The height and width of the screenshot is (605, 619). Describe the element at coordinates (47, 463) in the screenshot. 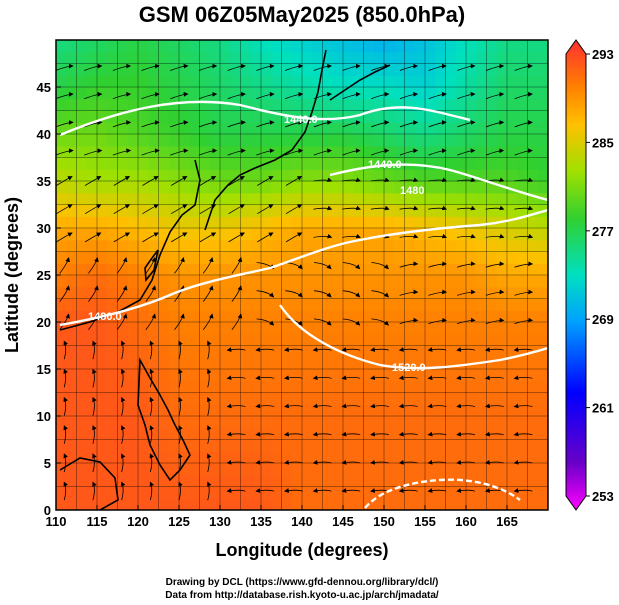

I see `y-tick-label: 5` at that location.